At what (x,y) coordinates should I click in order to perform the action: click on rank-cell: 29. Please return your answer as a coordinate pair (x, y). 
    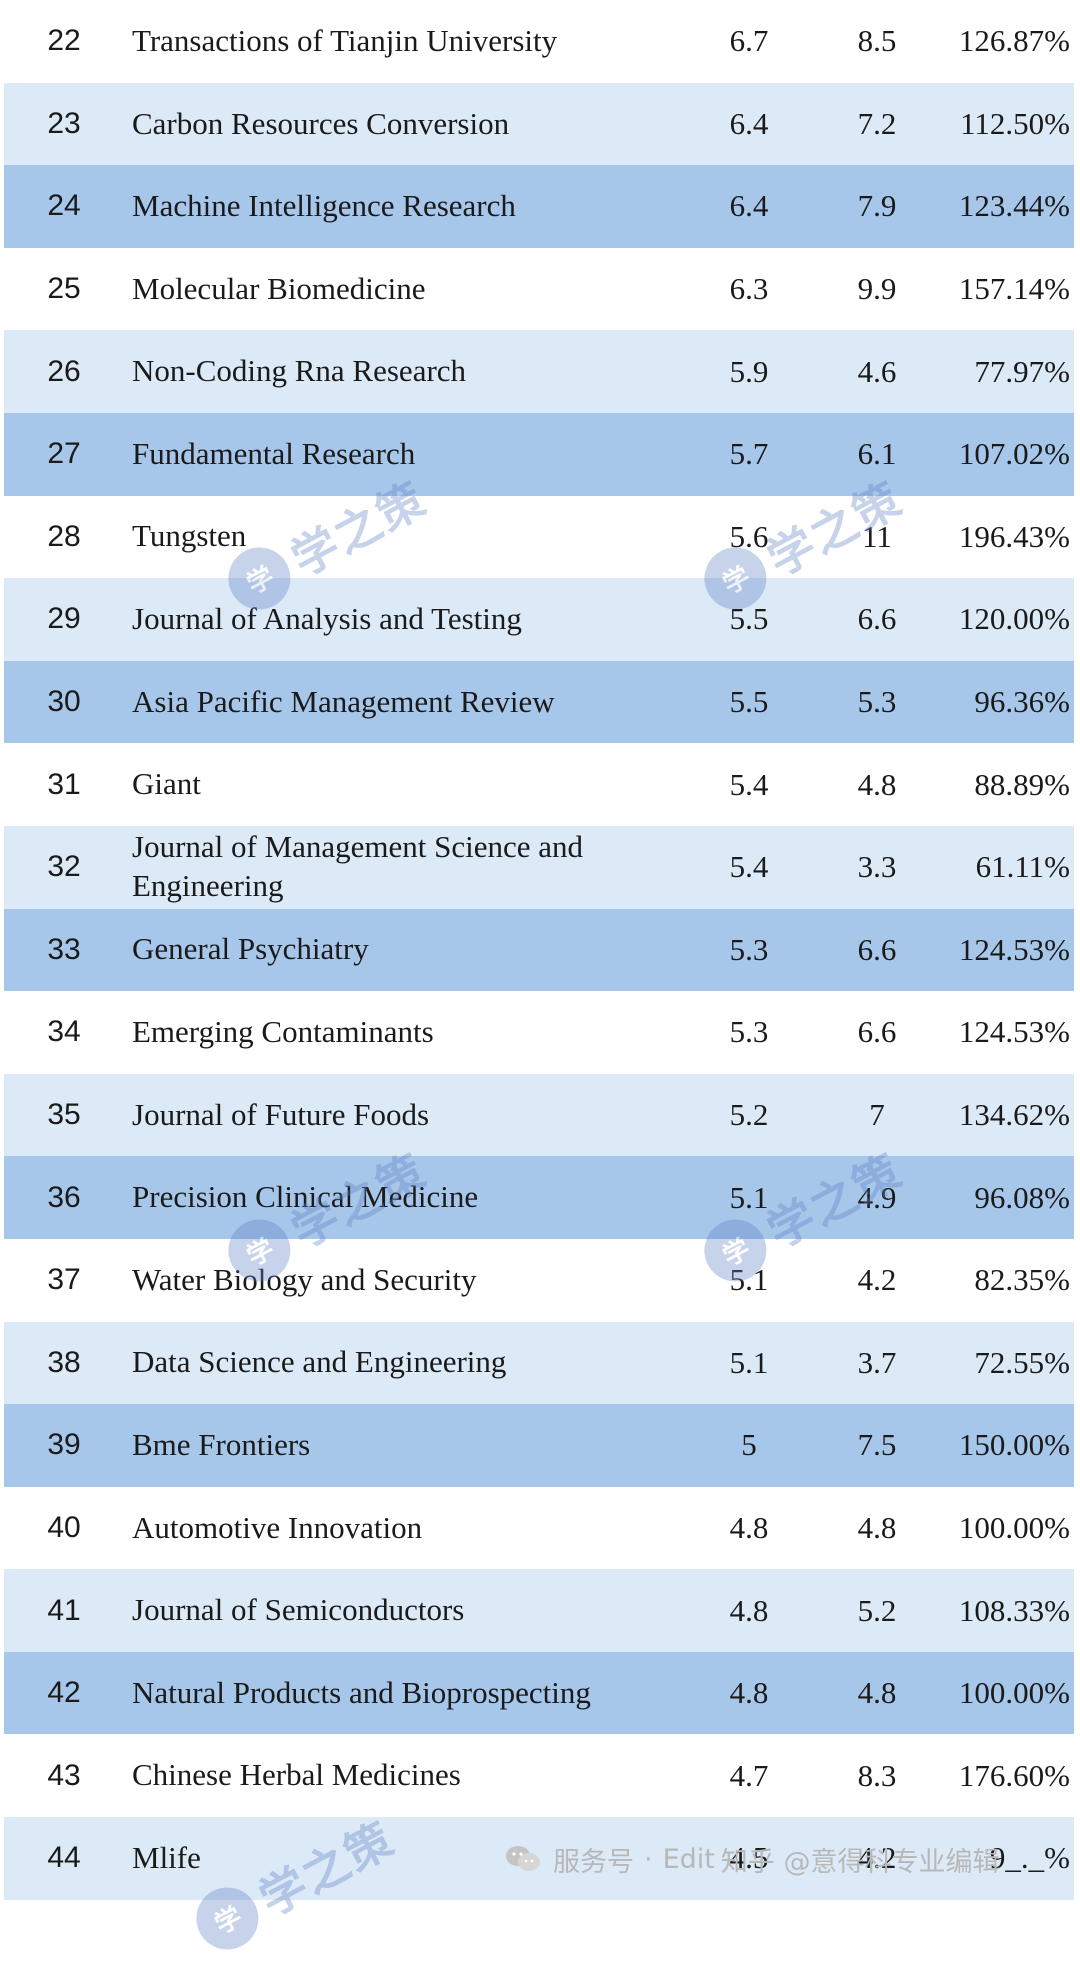
    Looking at the image, I should click on (64, 619).